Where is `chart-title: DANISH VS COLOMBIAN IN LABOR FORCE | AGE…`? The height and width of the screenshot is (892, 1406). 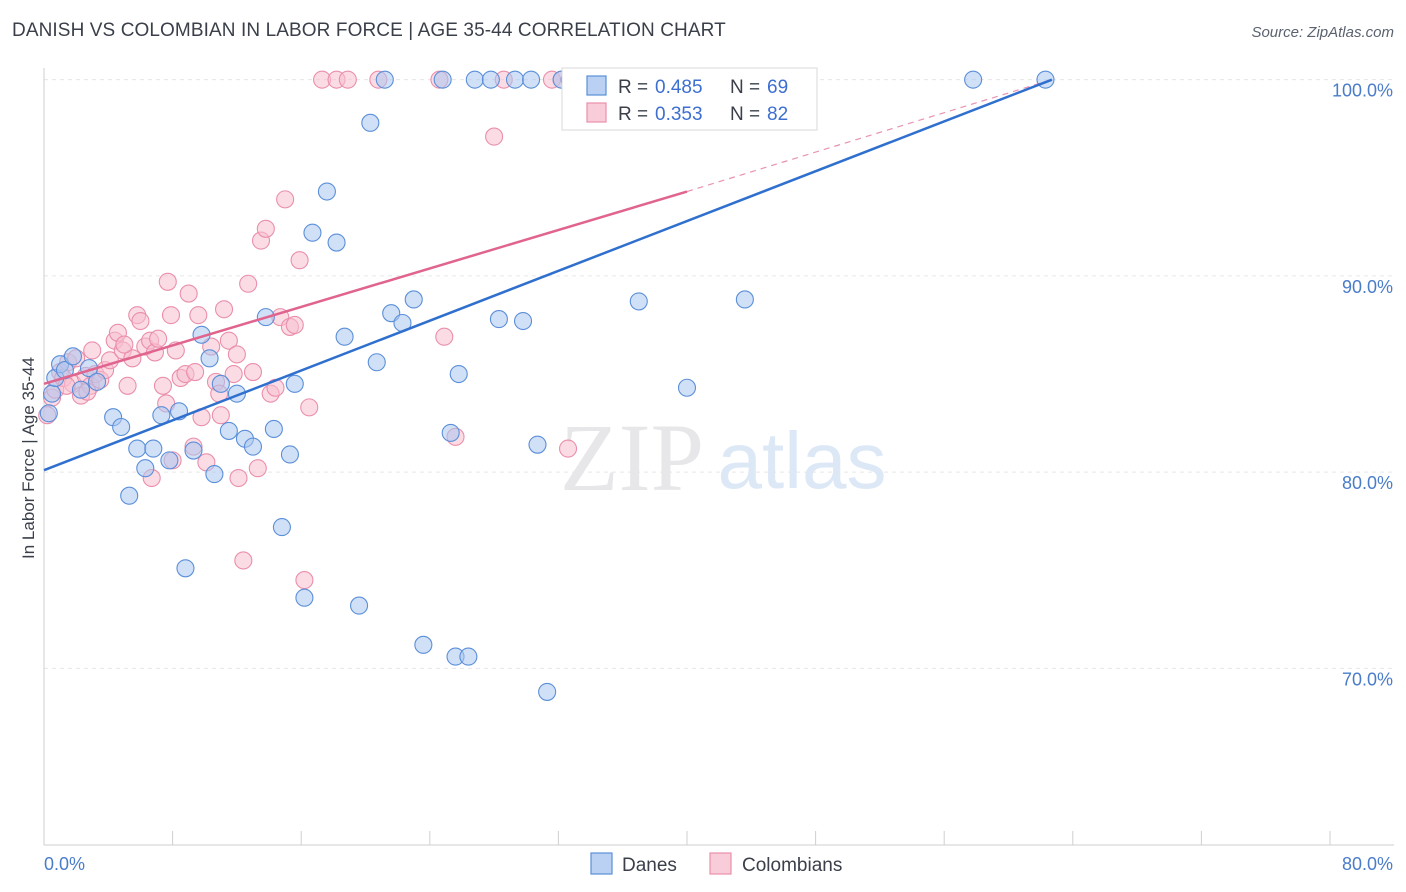 chart-title: DANISH VS COLOMBIAN IN LABOR FORCE | AGE… is located at coordinates (369, 30).